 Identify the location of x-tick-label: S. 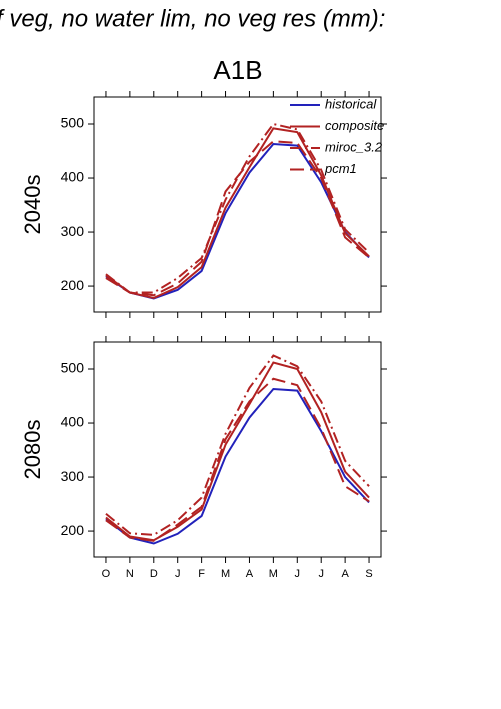
(368, 574).